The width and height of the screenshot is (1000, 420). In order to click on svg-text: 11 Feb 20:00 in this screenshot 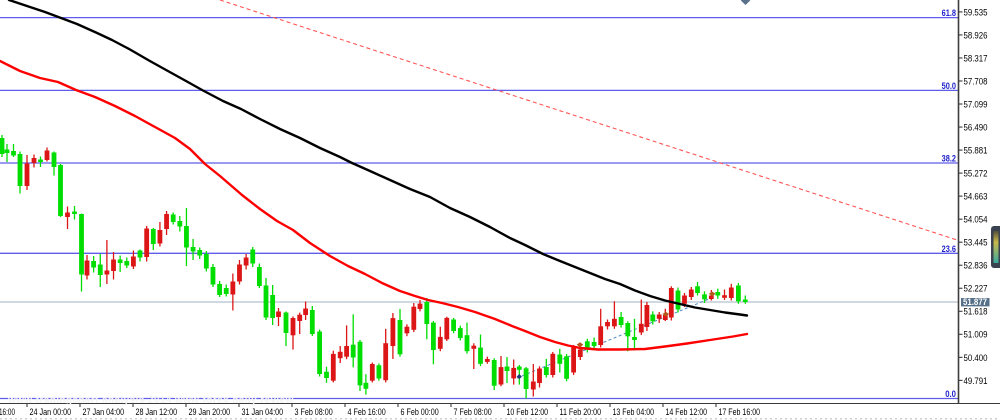, I will do `click(581, 412)`.